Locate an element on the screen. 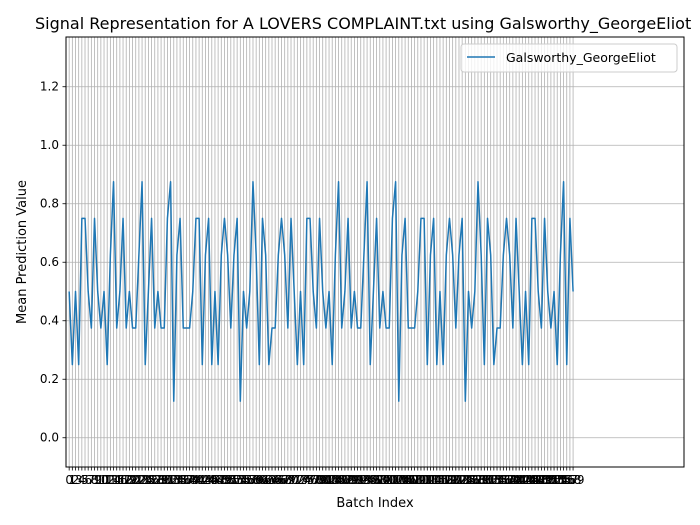 Image resolution: width=700 pixels, height=525 pixels. x-tick-label: 86 is located at coordinates (341, 480).